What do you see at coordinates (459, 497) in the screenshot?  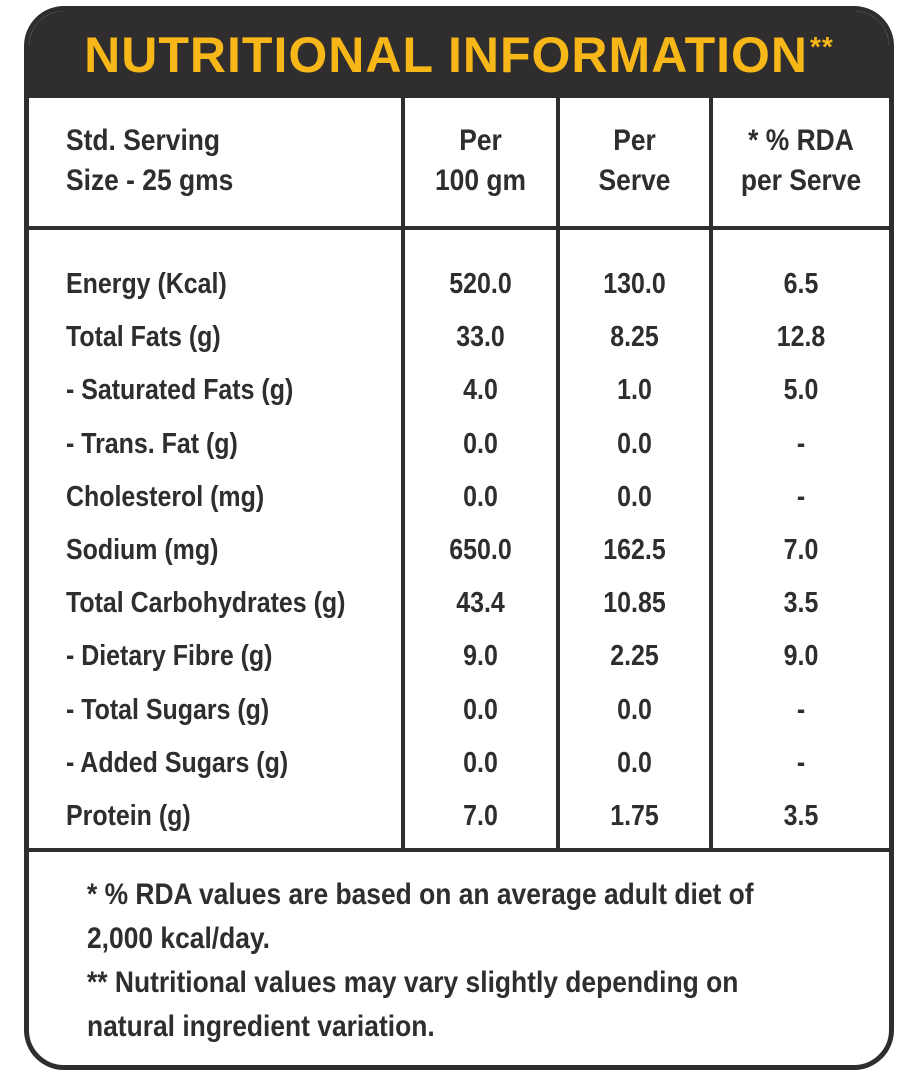 I see `table-row: Cholesterol (mg) 0.0 0.0 -` at bounding box center [459, 497].